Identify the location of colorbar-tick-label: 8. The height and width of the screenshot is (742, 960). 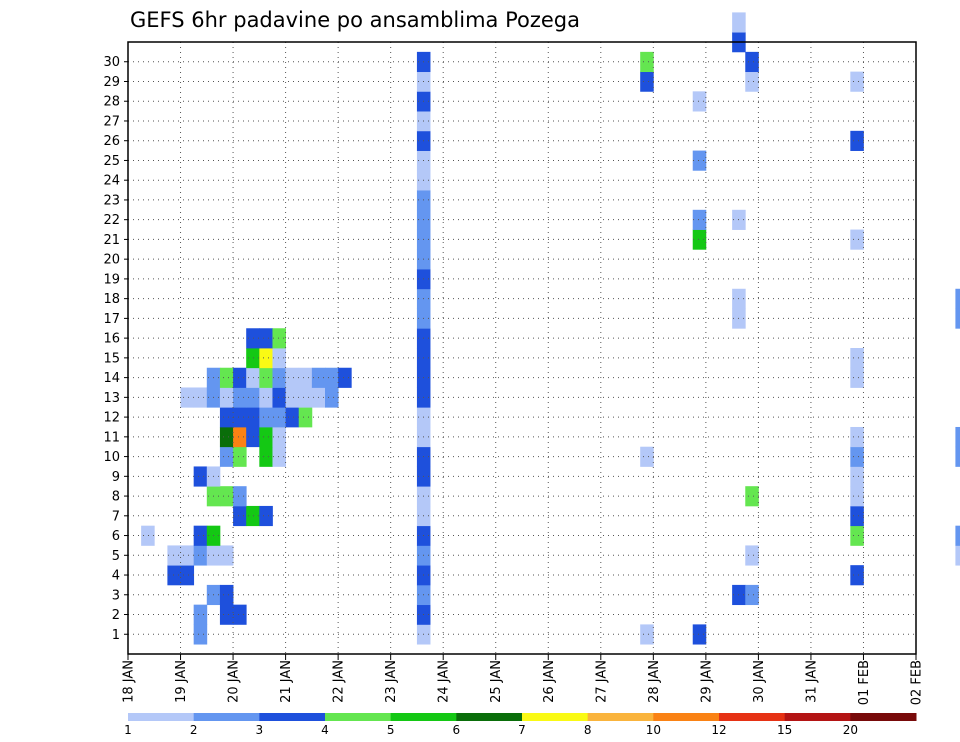
(588, 730).